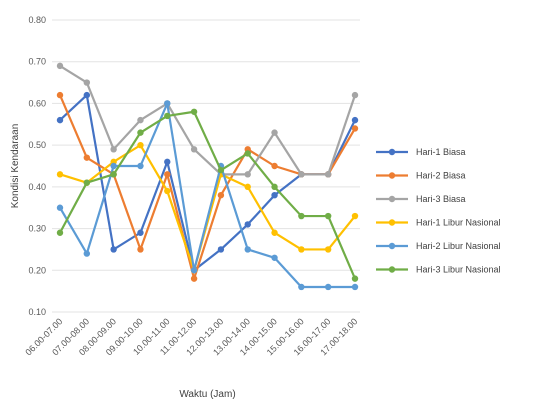  Describe the element at coordinates (37, 312) in the screenshot. I see `y-tick-label: 0.10` at that location.